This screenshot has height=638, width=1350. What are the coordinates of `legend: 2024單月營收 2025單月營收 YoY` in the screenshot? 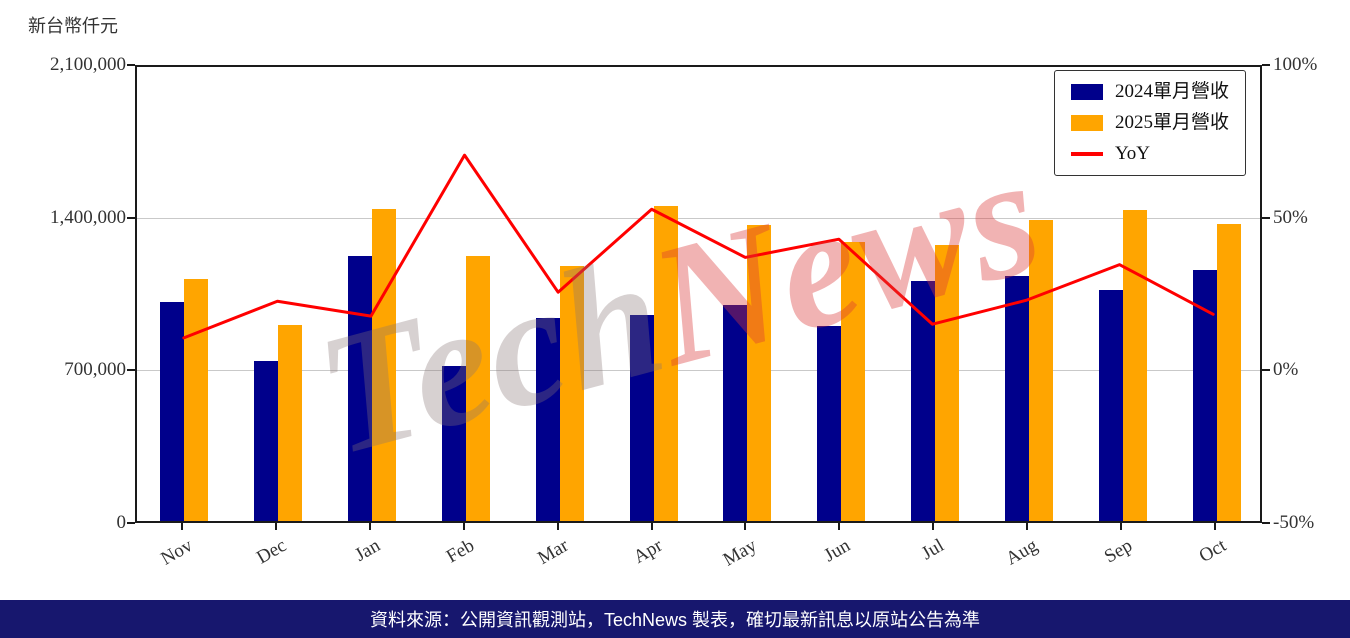 It's located at (1149, 123).